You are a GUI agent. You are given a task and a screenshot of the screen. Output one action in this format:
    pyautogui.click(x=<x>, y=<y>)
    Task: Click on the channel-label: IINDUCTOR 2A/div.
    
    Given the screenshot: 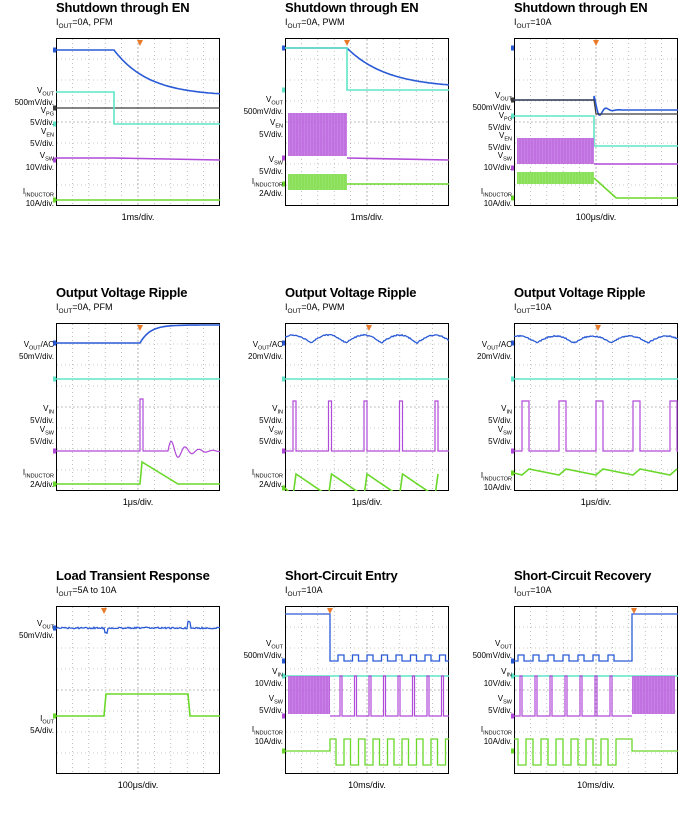 What is the action you would take?
    pyautogui.click(x=267, y=188)
    